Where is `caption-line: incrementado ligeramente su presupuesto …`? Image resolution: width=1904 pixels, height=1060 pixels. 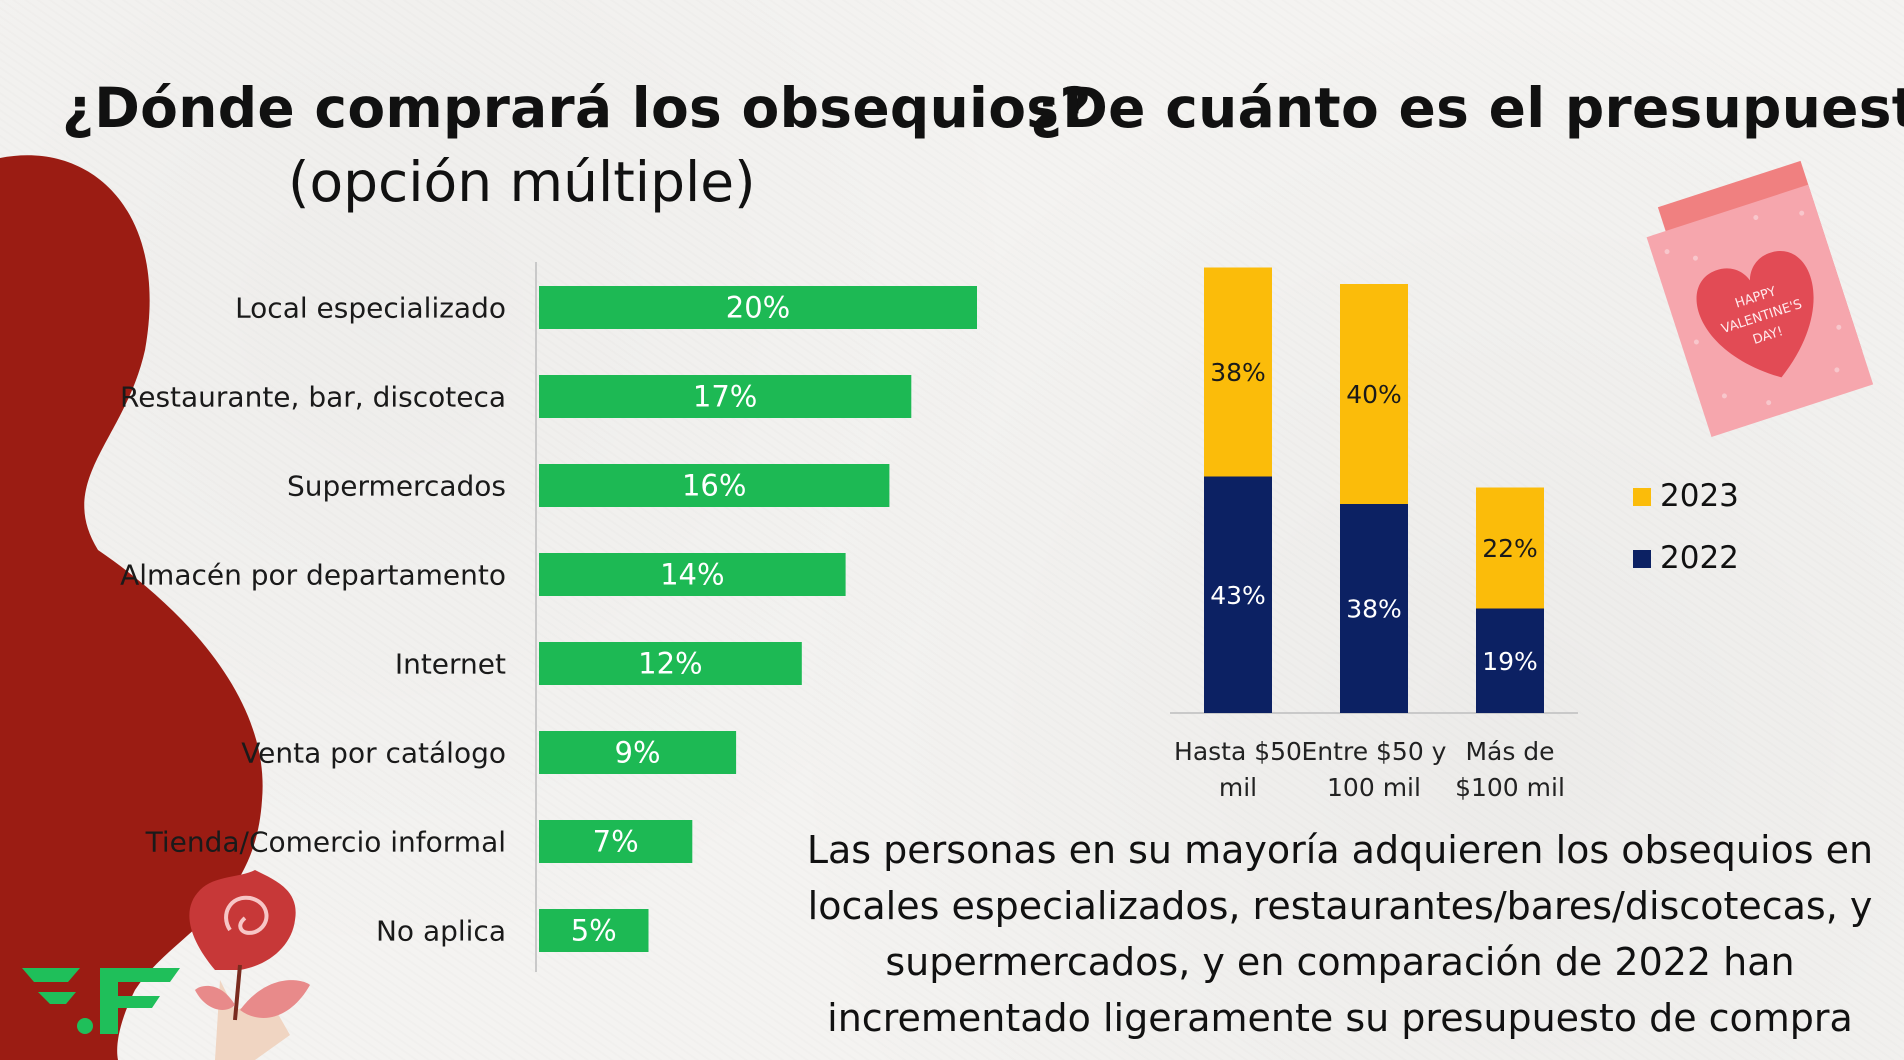 caption-line: incrementado ligeramente su presupuesto … is located at coordinates (1340, 1018).